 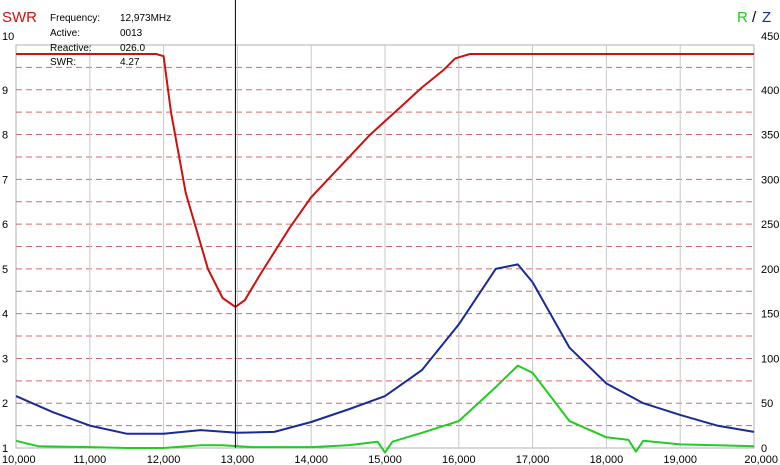 I want to click on x-tick-label: 10,000, so click(x=19, y=459).